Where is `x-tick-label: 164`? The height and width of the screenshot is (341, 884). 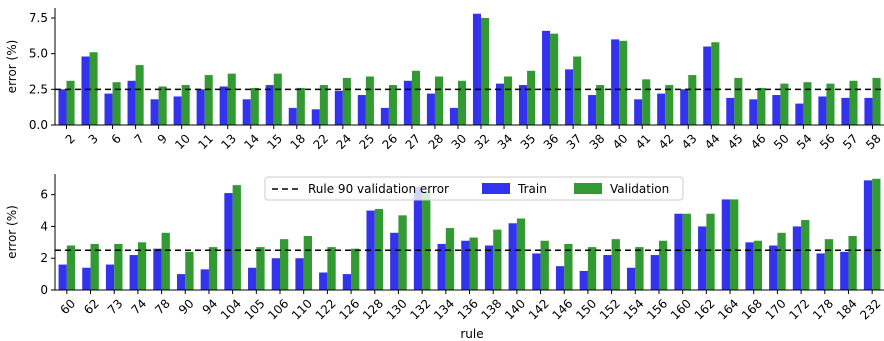
x-tick-label: 164 is located at coordinates (728, 309).